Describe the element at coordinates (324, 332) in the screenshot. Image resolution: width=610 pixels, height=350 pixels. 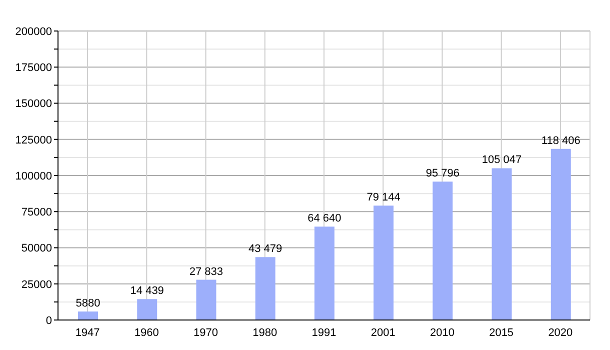
I see `x-tick-label: 1991` at that location.